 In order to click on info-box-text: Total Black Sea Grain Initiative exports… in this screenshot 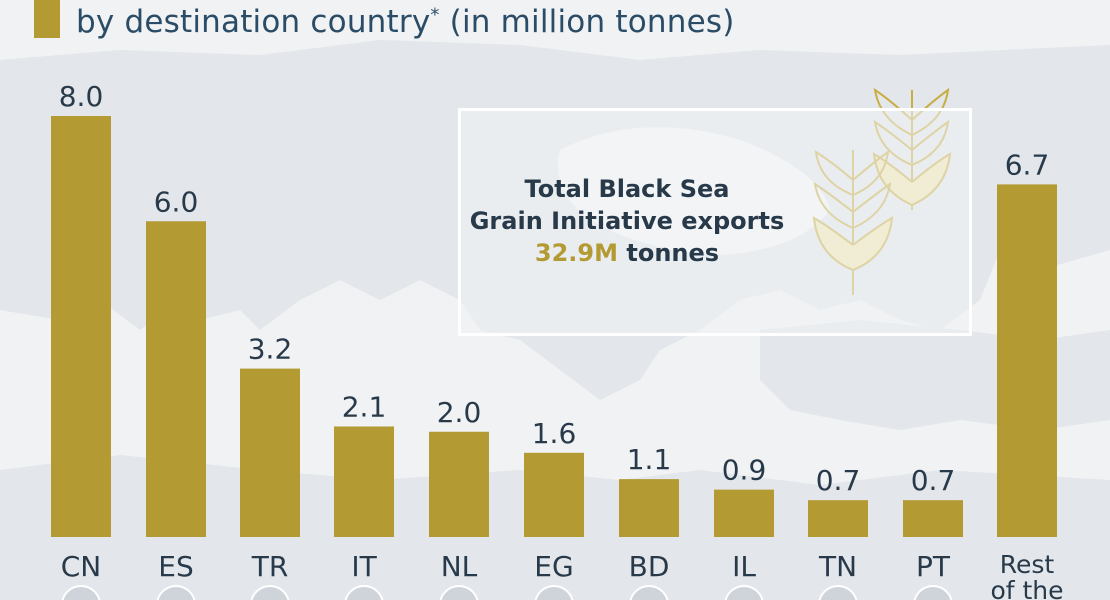, I will do `click(627, 221)`.